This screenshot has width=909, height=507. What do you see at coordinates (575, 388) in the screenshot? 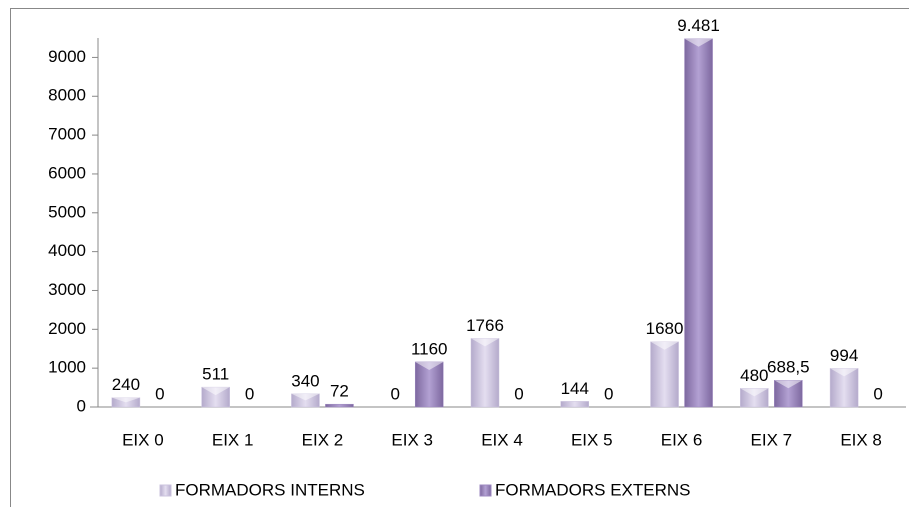
I see `data-label: 144` at bounding box center [575, 388].